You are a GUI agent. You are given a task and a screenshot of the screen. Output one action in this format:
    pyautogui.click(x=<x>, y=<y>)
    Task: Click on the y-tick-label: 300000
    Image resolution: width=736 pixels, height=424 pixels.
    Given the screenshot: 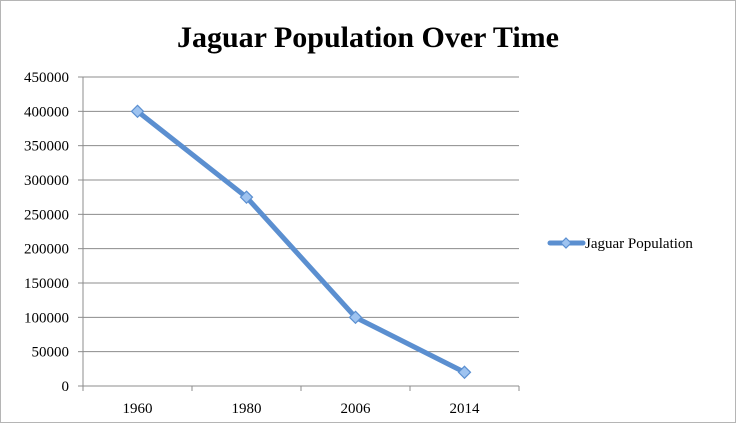 What is the action you would take?
    pyautogui.click(x=46, y=181)
    